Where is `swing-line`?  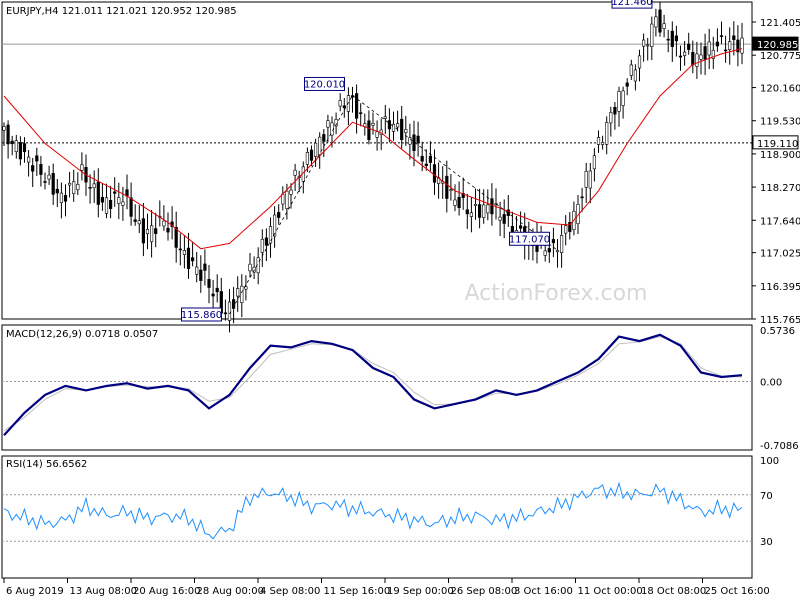
swing-line is located at coordinates (455, 173).